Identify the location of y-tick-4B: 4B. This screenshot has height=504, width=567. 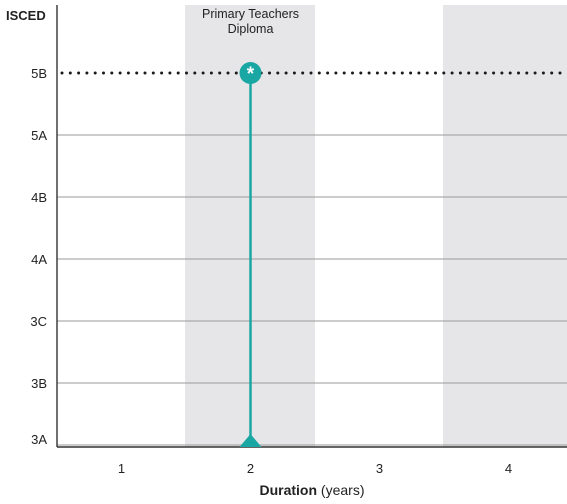
(39, 197).